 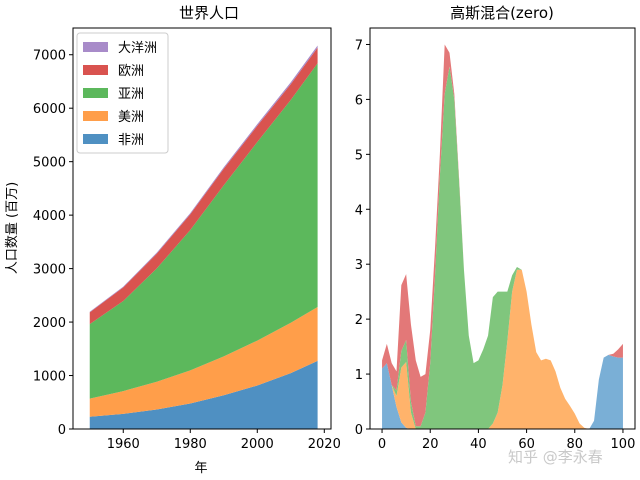 I want to click on right-x-tick-label: 20, so click(x=430, y=444).